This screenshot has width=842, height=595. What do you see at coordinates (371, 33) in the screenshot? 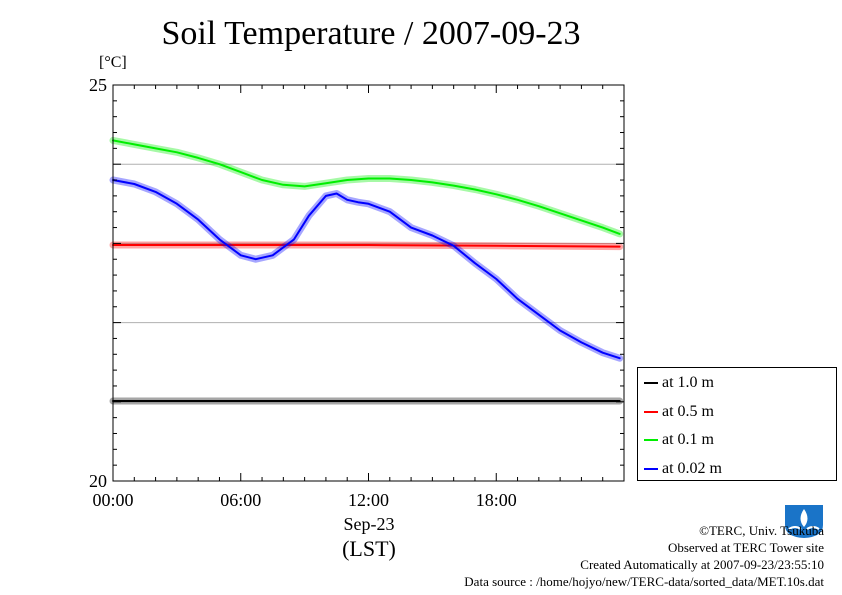
I see `chart-title: Soil Temperature / 2007-09-23` at bounding box center [371, 33].